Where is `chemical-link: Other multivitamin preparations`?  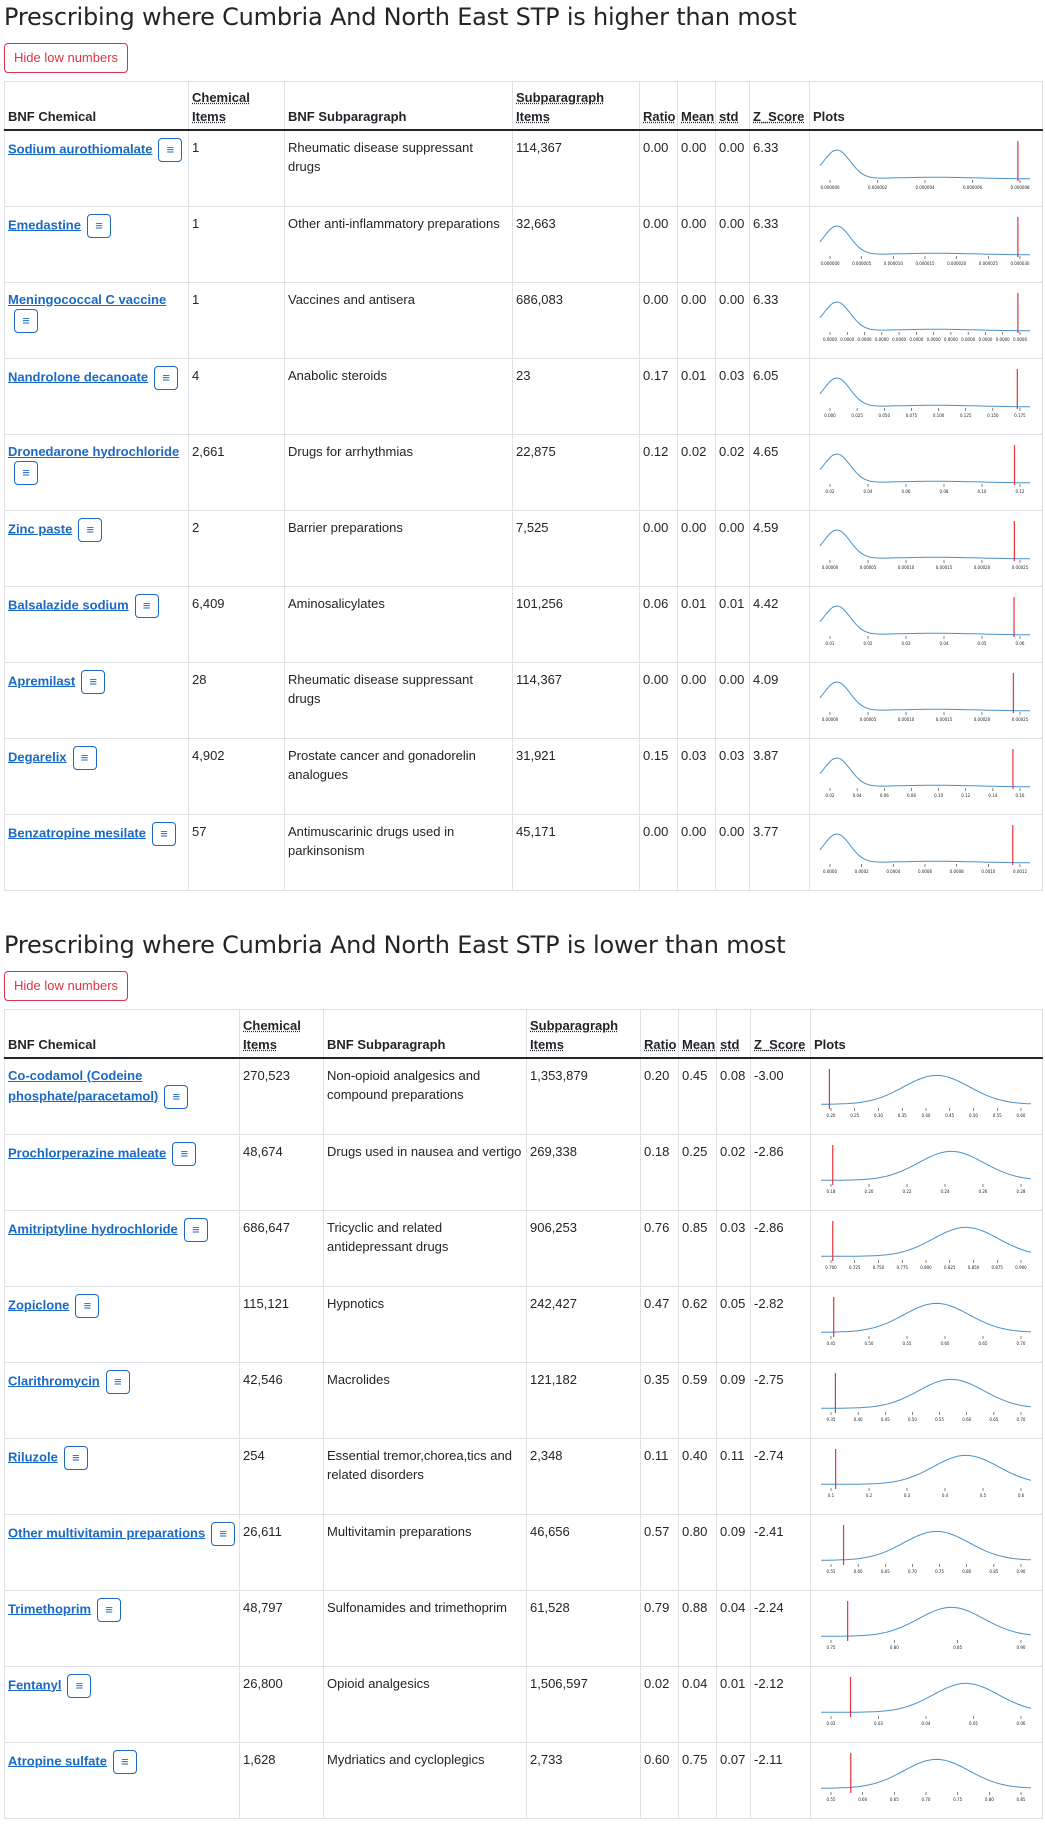
chemical-link: Other multivitamin preparations is located at coordinates (107, 1532).